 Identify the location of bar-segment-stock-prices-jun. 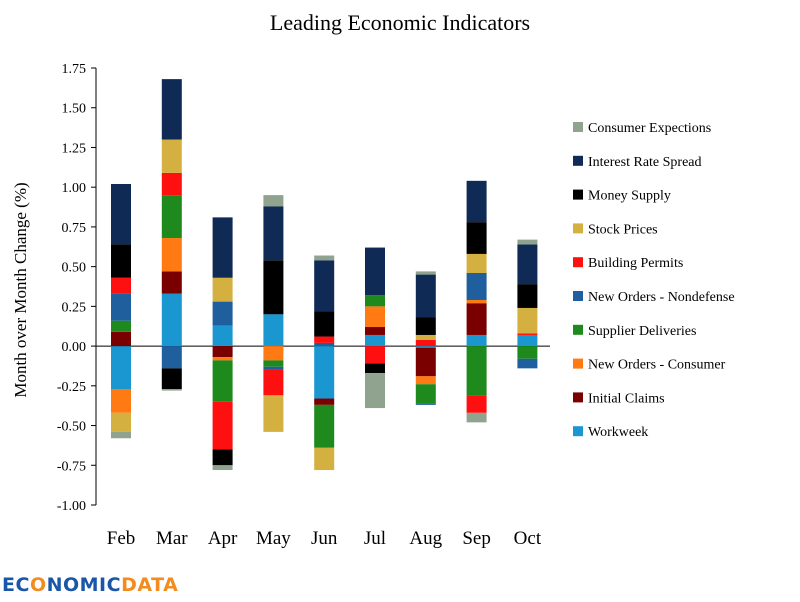
(324, 459).